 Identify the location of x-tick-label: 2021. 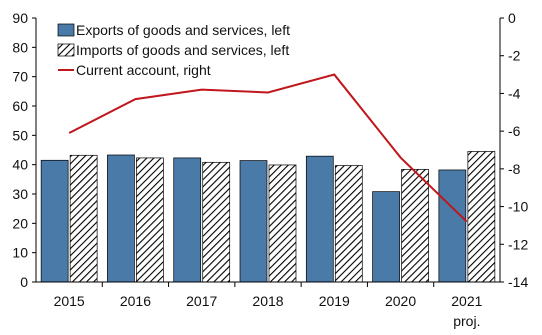
(466, 301).